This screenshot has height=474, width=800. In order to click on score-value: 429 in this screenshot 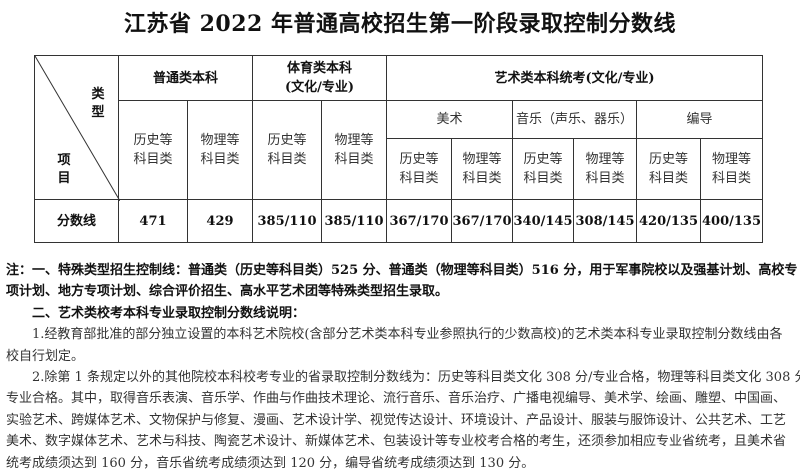, I will do `click(220, 221)`.